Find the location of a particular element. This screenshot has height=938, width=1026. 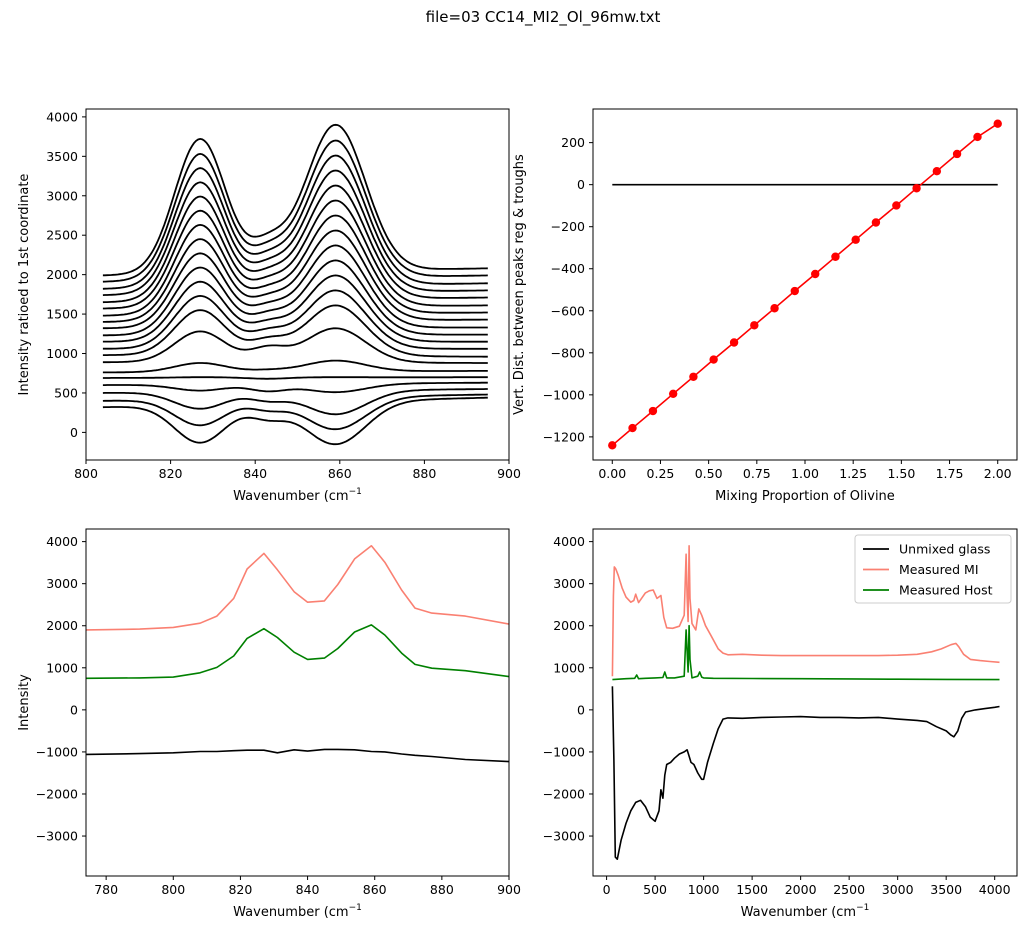

legend: Unmixed glass Measured MI Measured Host is located at coordinates (933, 569).